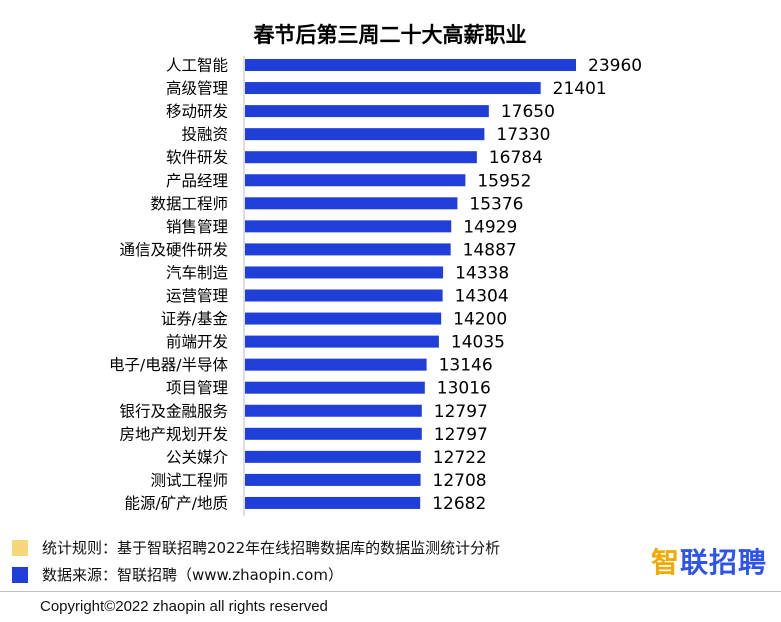  I want to click on category-label: 房地产规划开发, so click(173, 434).